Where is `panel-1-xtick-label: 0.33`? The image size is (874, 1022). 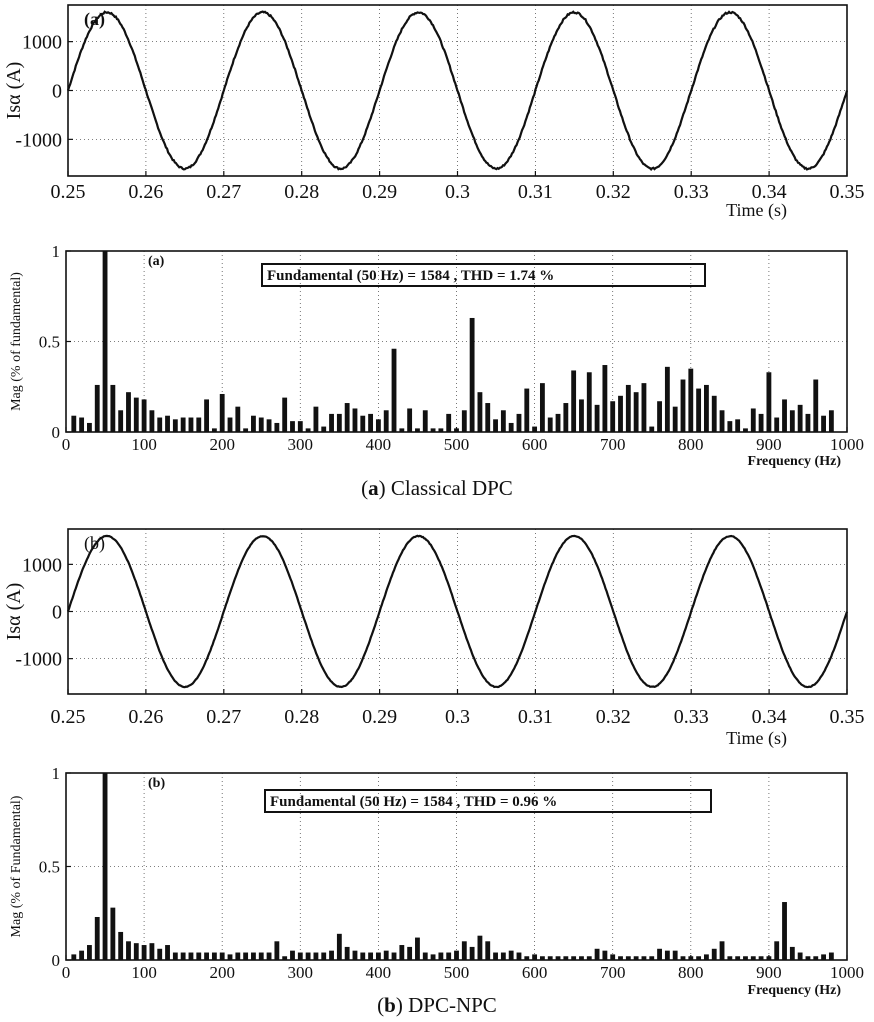 panel-1-xtick-label: 0.33 is located at coordinates (691, 192).